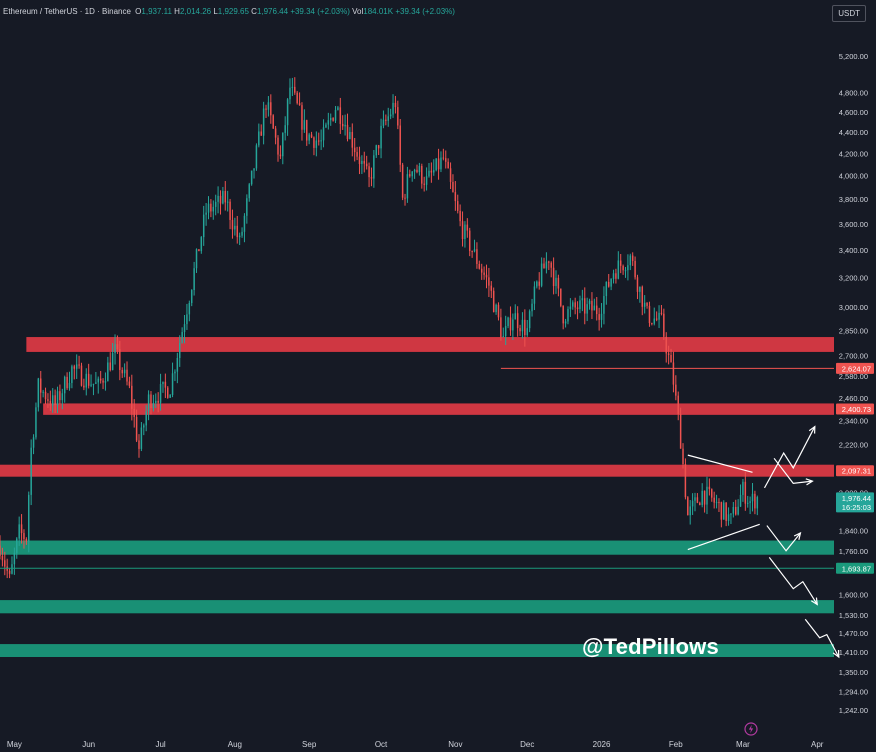  Describe the element at coordinates (381, 744) in the screenshot. I see `x-tick-label: Oct` at that location.